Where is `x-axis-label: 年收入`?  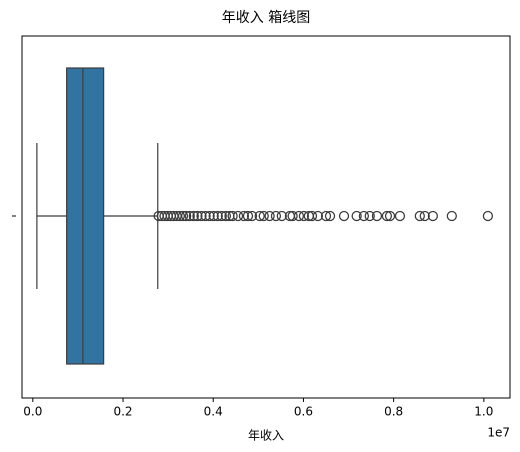
x-axis-label: 年收入 is located at coordinates (266, 436).